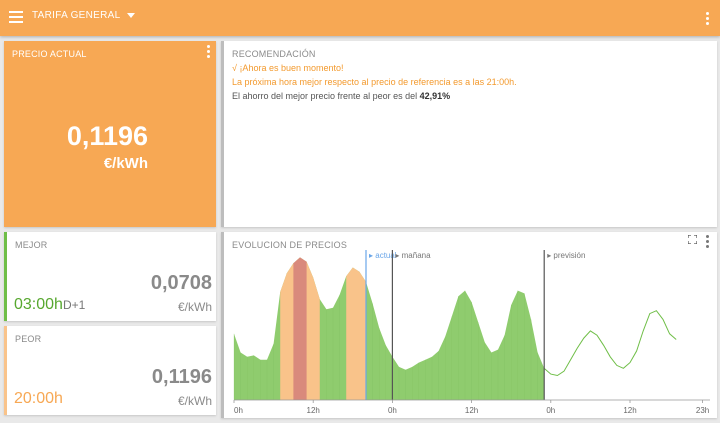  I want to click on forecast-line, so click(610, 343).